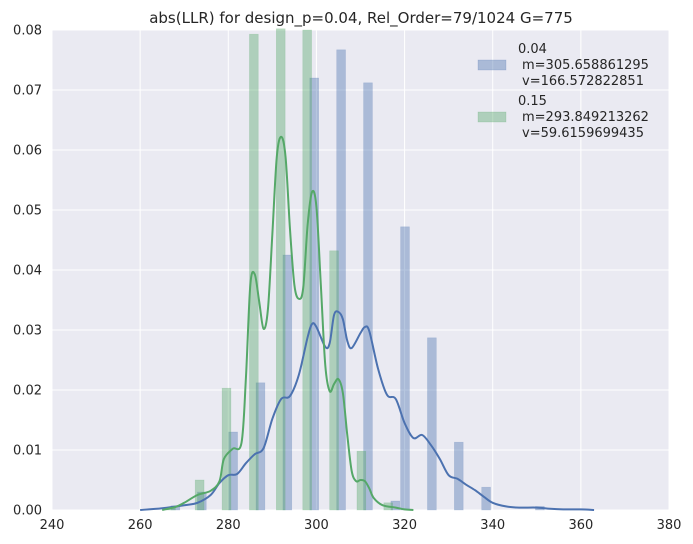 Image resolution: width=693 pixels, height=544 pixels. Describe the element at coordinates (27, 511) in the screenshot. I see `y-tick-label: 0.00` at that location.